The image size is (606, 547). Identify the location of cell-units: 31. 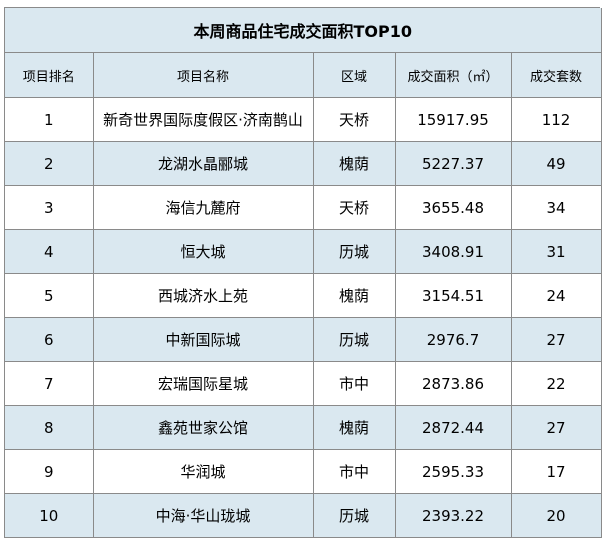
(556, 251).